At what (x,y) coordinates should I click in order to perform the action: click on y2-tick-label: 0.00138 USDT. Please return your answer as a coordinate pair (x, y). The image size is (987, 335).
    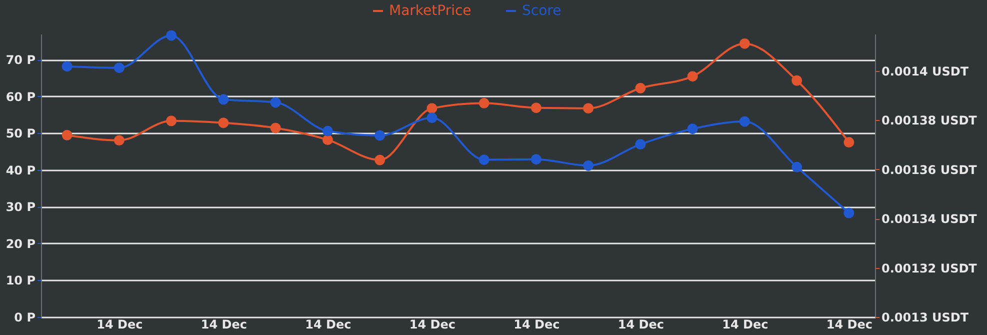
    Looking at the image, I should click on (930, 121).